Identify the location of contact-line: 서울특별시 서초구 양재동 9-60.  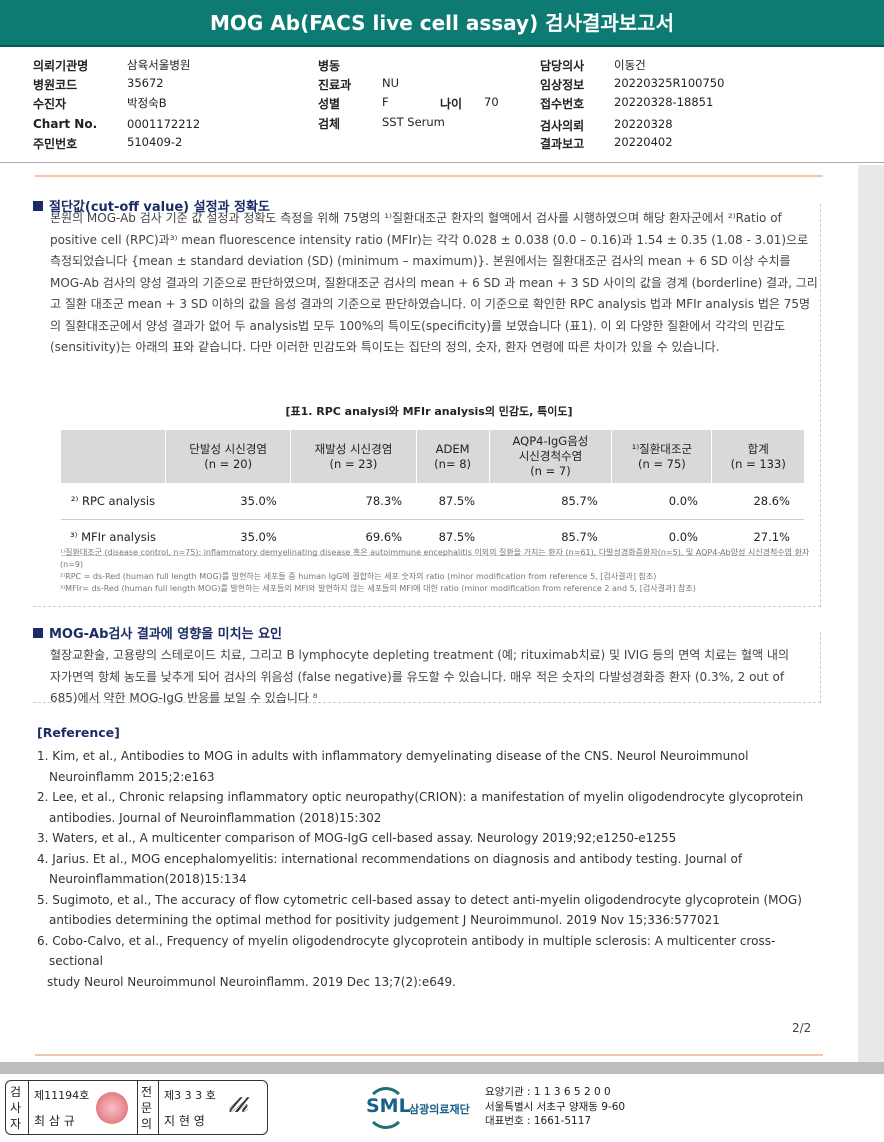
(555, 1106).